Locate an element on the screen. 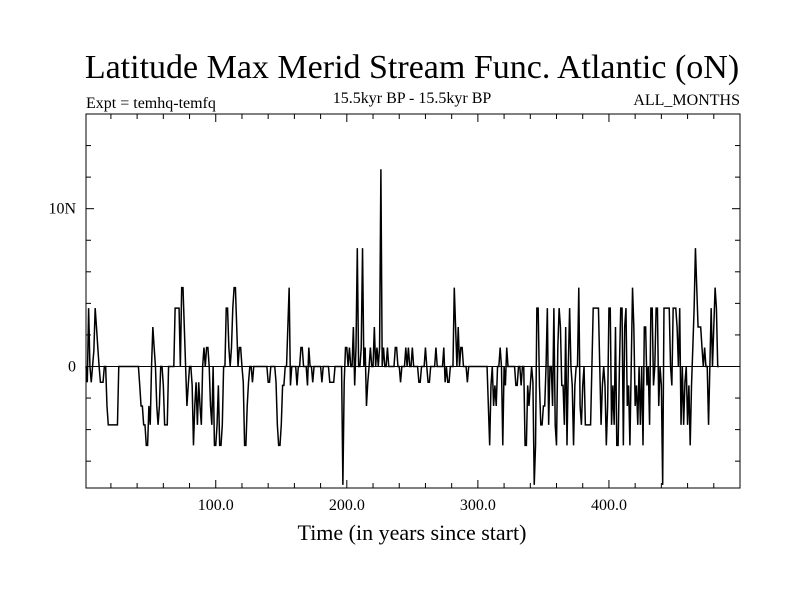 The image size is (800, 600). x-tick-label: 300.0 is located at coordinates (478, 505).